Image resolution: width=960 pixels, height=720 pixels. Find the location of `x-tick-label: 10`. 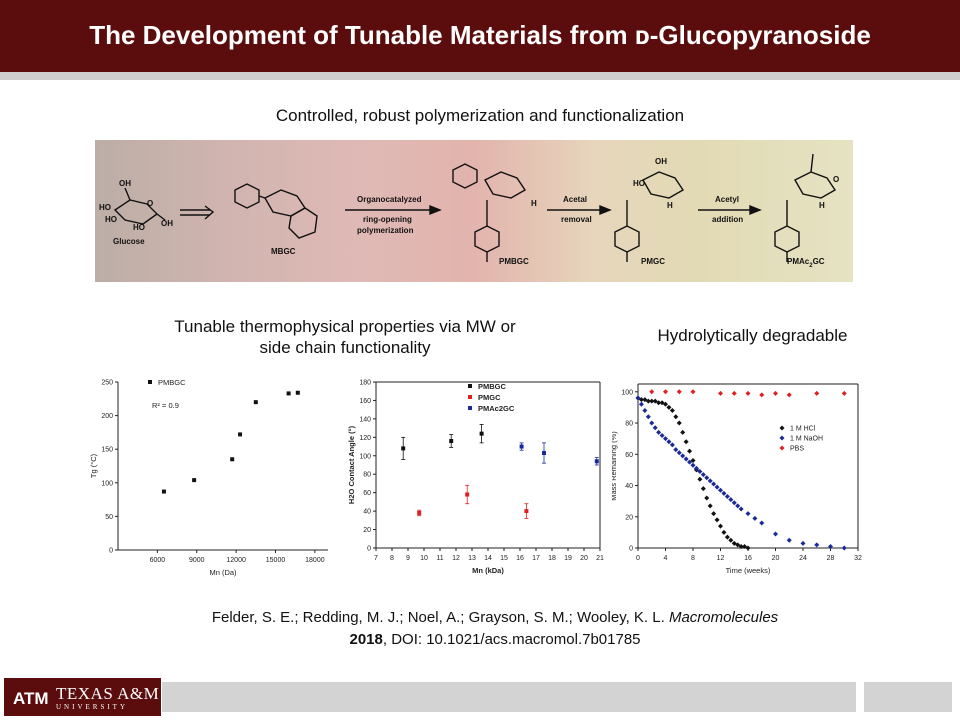

x-tick-label: 10 is located at coordinates (424, 558).